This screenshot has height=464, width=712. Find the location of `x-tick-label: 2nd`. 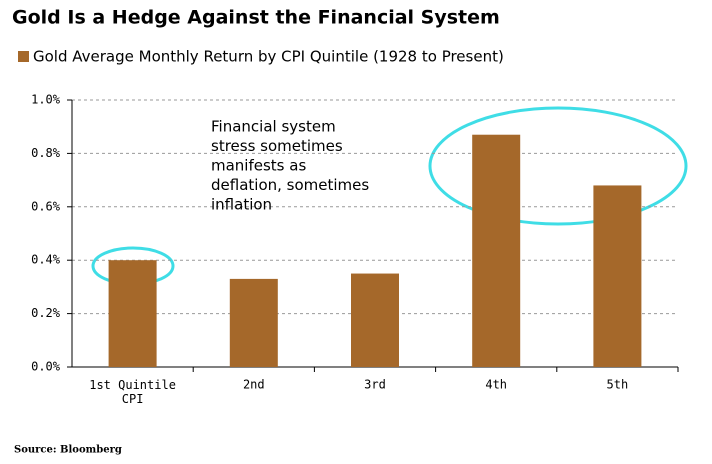

x-tick-label: 2nd is located at coordinates (254, 385).